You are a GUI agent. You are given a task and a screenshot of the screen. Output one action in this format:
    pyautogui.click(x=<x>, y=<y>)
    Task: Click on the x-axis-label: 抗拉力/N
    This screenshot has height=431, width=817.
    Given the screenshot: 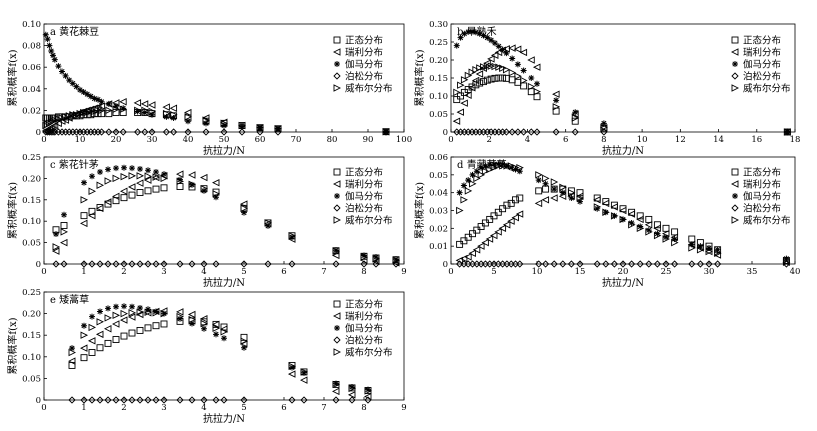 What is the action you would take?
    pyautogui.click(x=224, y=282)
    